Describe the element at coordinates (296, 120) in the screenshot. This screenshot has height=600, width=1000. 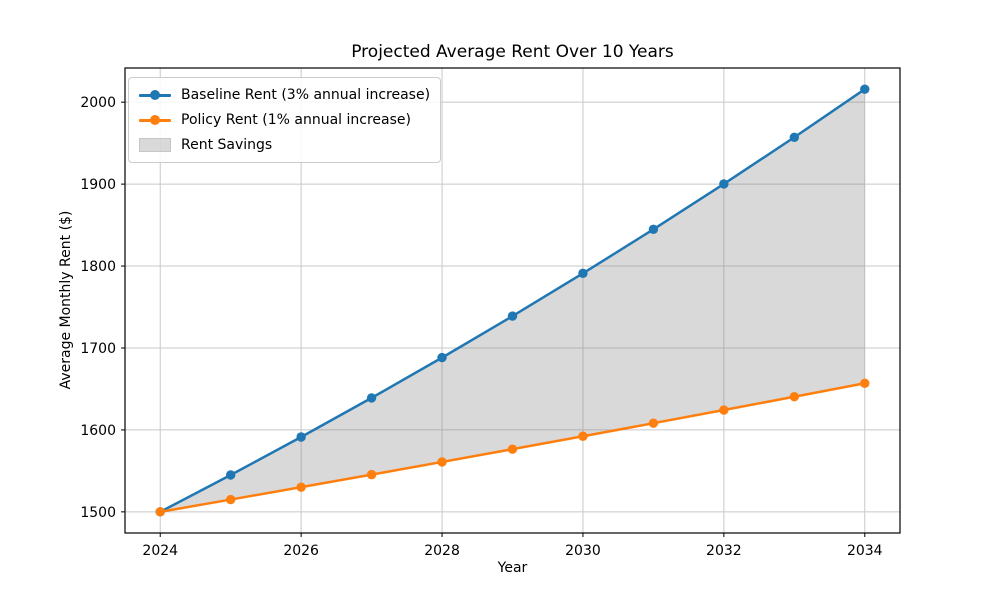
I see `legend-label-policy: Policy Rent (1% annual increase)` at that location.